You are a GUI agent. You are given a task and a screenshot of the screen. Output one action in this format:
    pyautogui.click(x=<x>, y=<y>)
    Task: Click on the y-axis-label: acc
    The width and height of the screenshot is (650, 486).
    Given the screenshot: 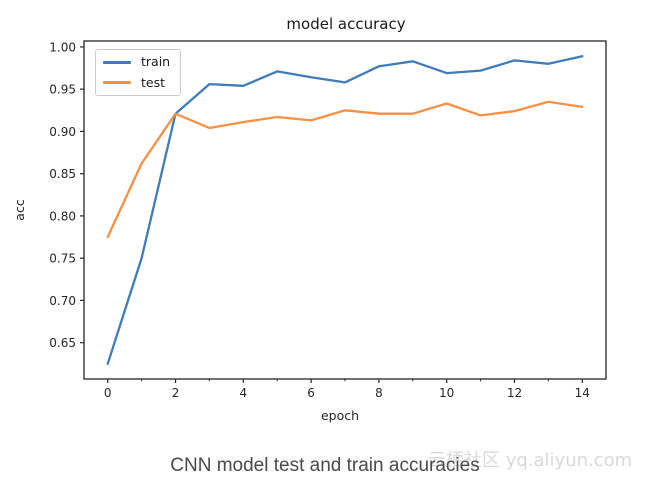 What is the action you would take?
    pyautogui.click(x=19, y=210)
    